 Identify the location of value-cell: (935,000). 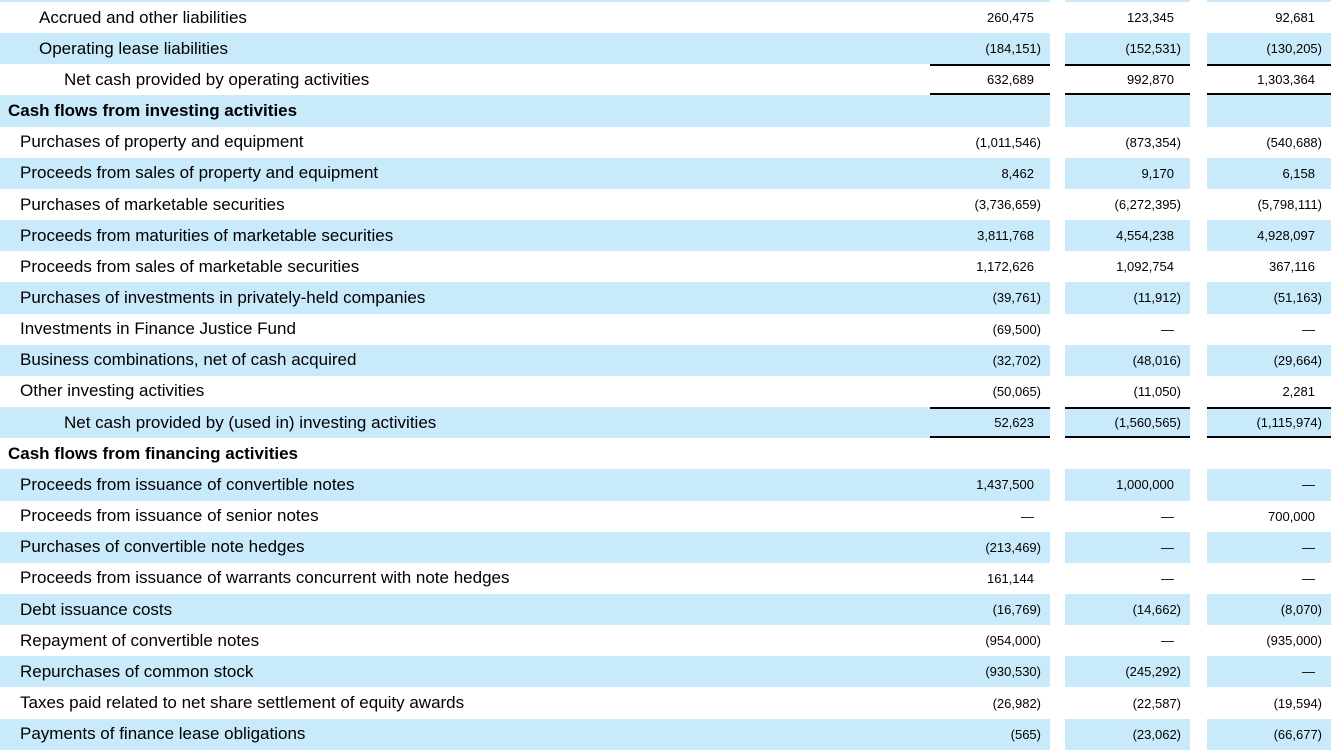
(1294, 641).